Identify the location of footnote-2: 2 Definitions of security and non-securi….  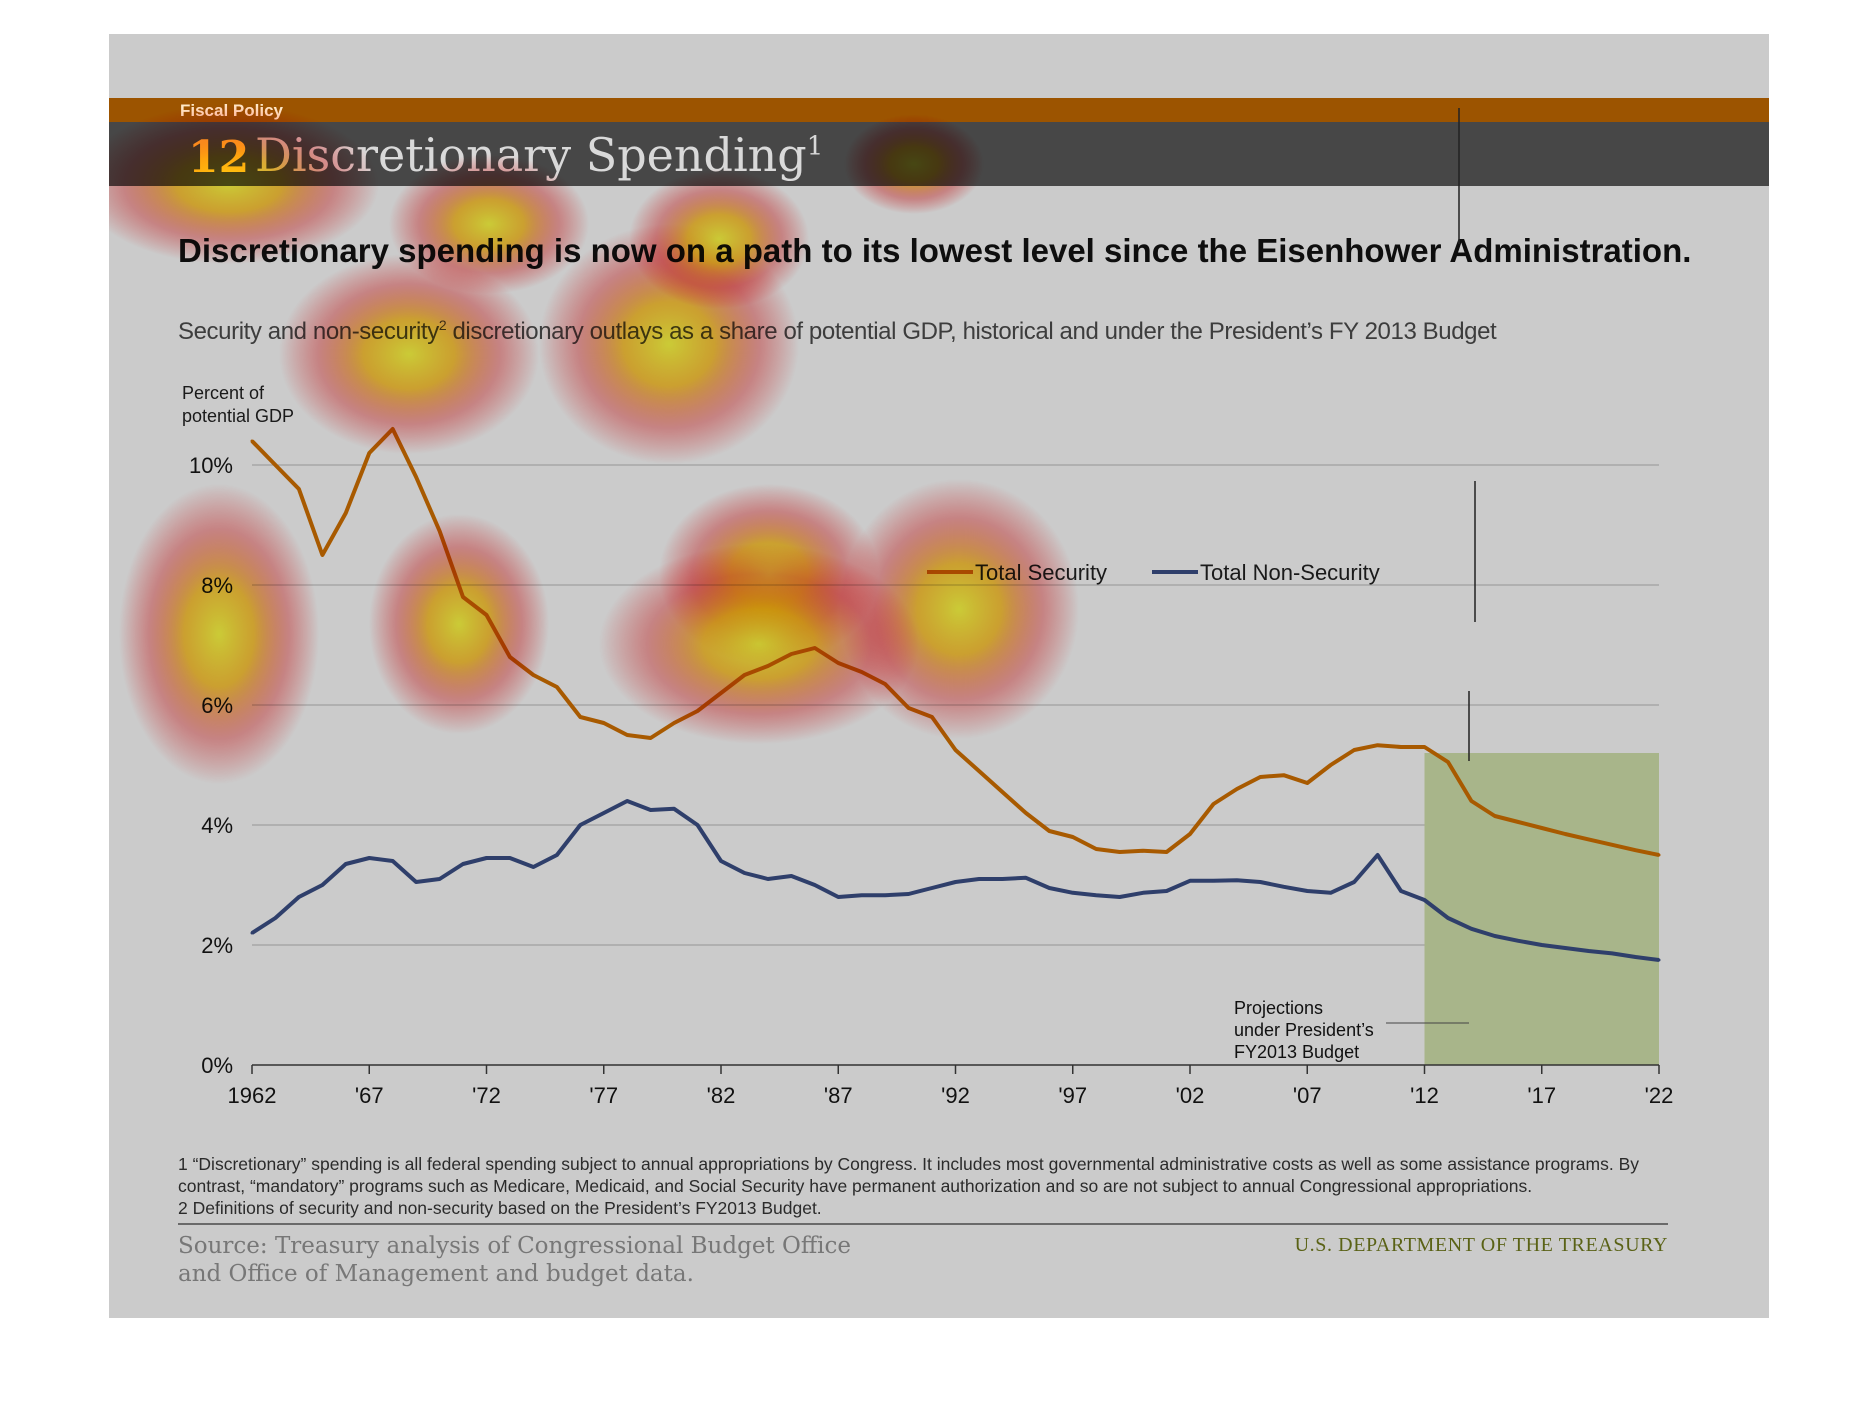
(500, 1208).